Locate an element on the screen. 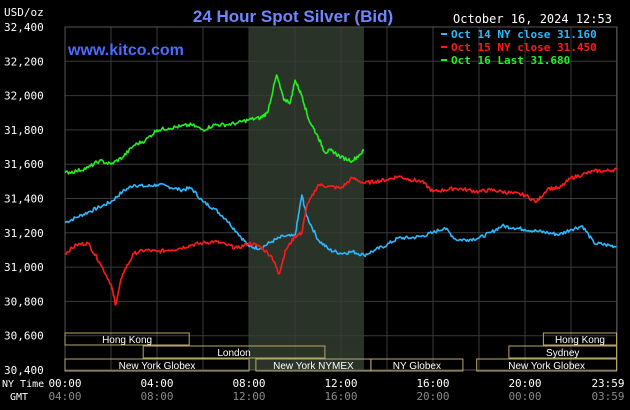 This screenshot has width=630, height=410. session-label: New York NYMEX is located at coordinates (313, 366).